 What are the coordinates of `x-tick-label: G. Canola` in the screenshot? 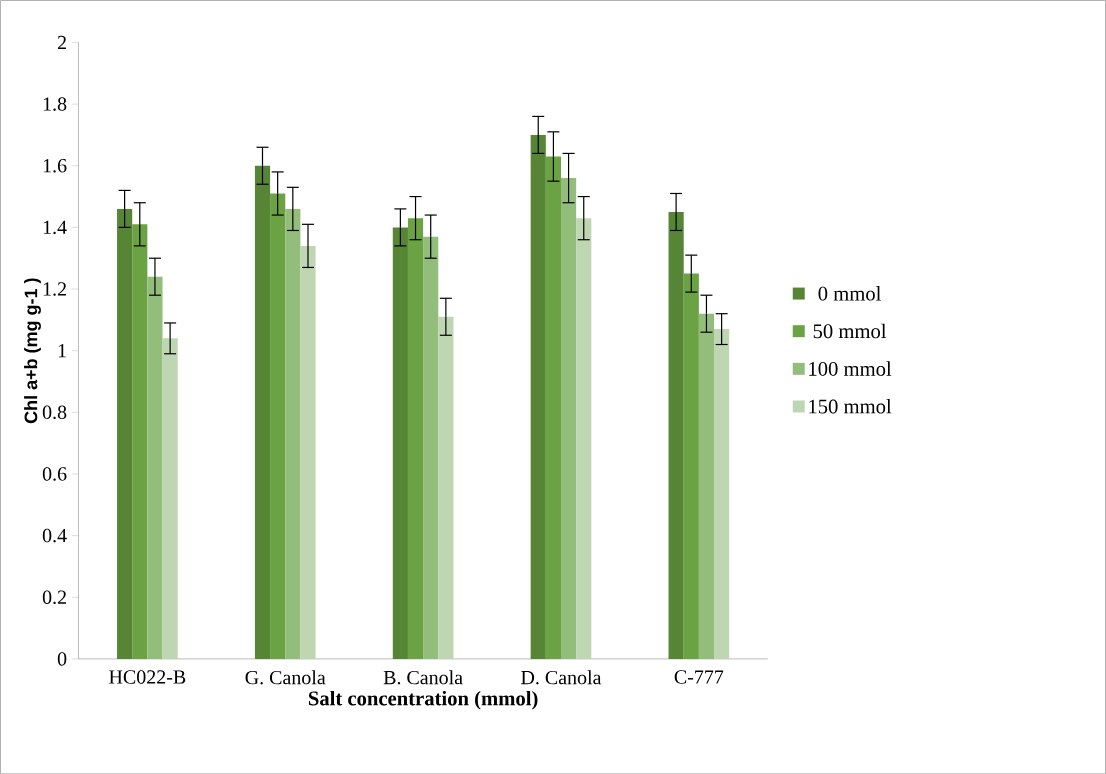 It's located at (285, 677).